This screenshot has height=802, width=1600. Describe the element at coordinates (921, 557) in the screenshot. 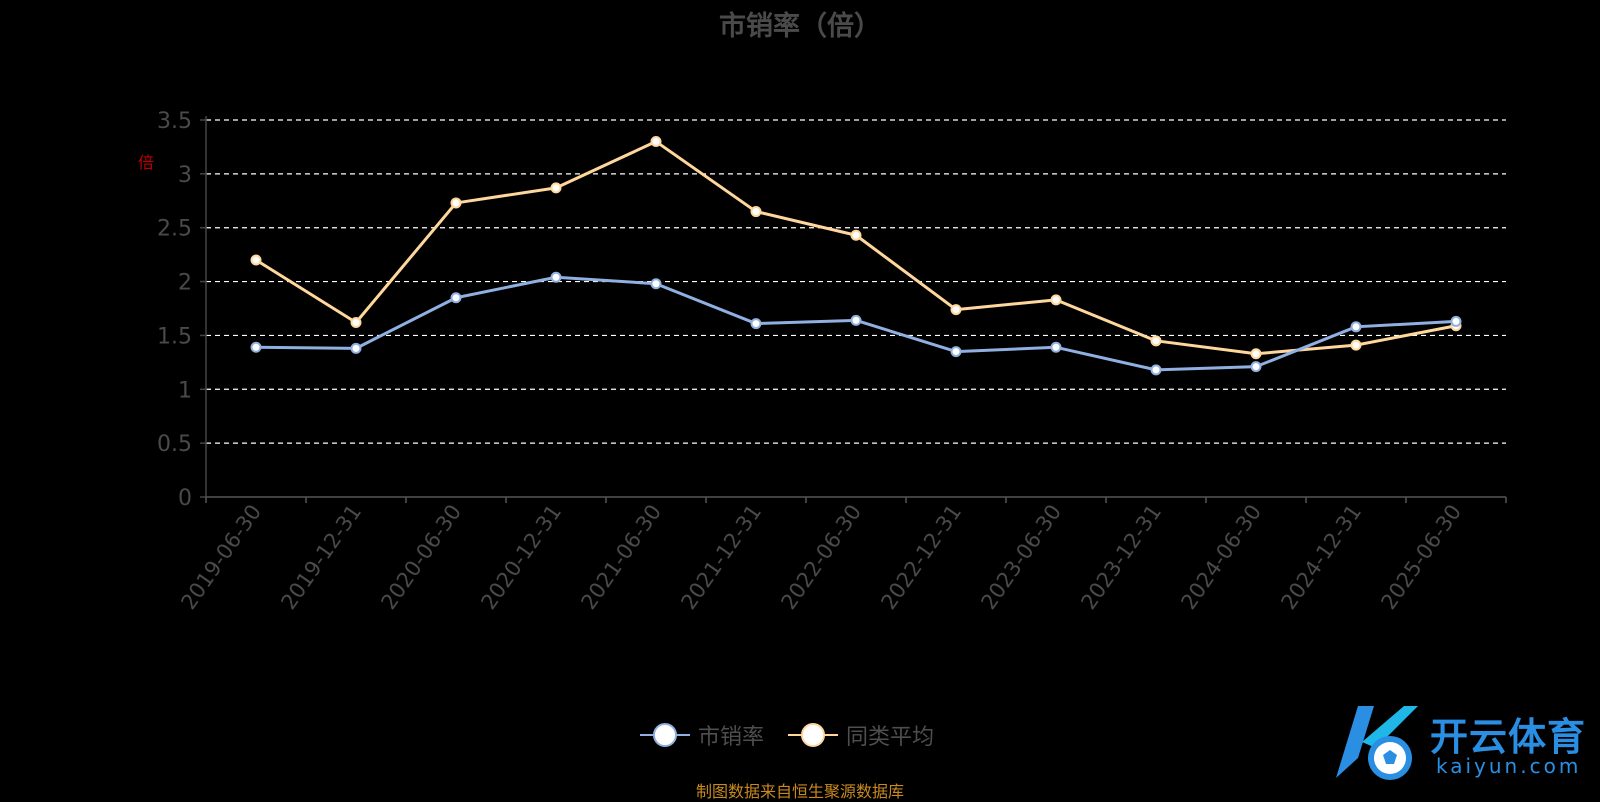

I see `x-tick-label: 2022-12-31` at that location.